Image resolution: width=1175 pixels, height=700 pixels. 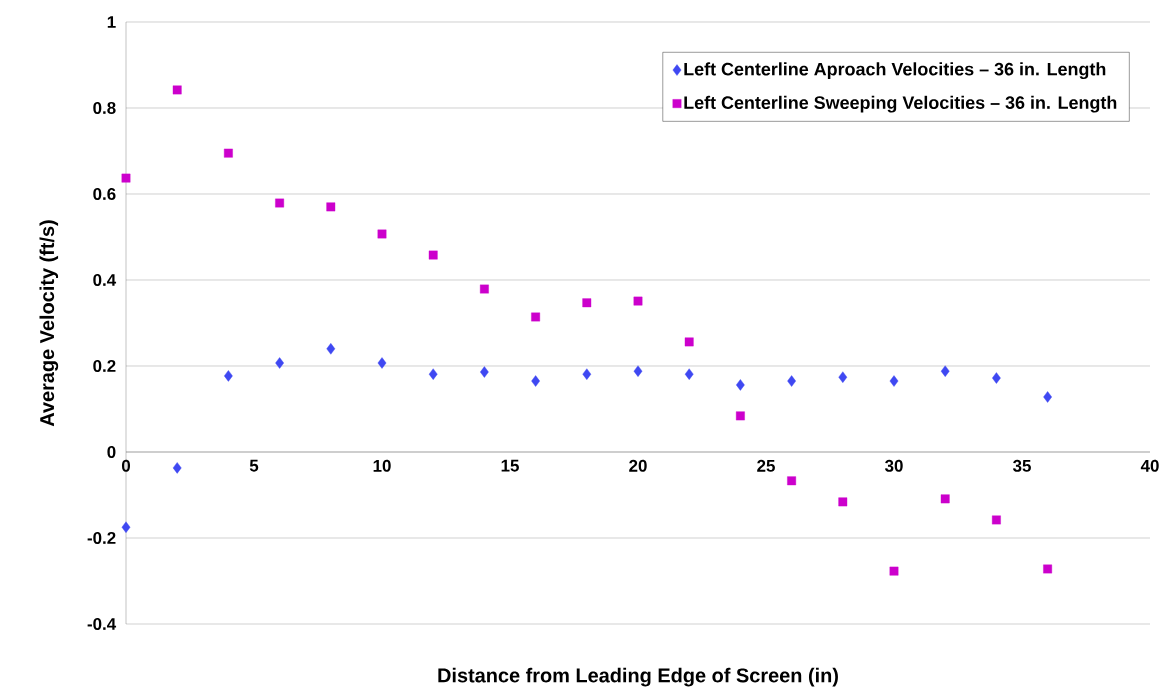 I want to click on y-tick-label: 0.2, so click(x=104, y=366).